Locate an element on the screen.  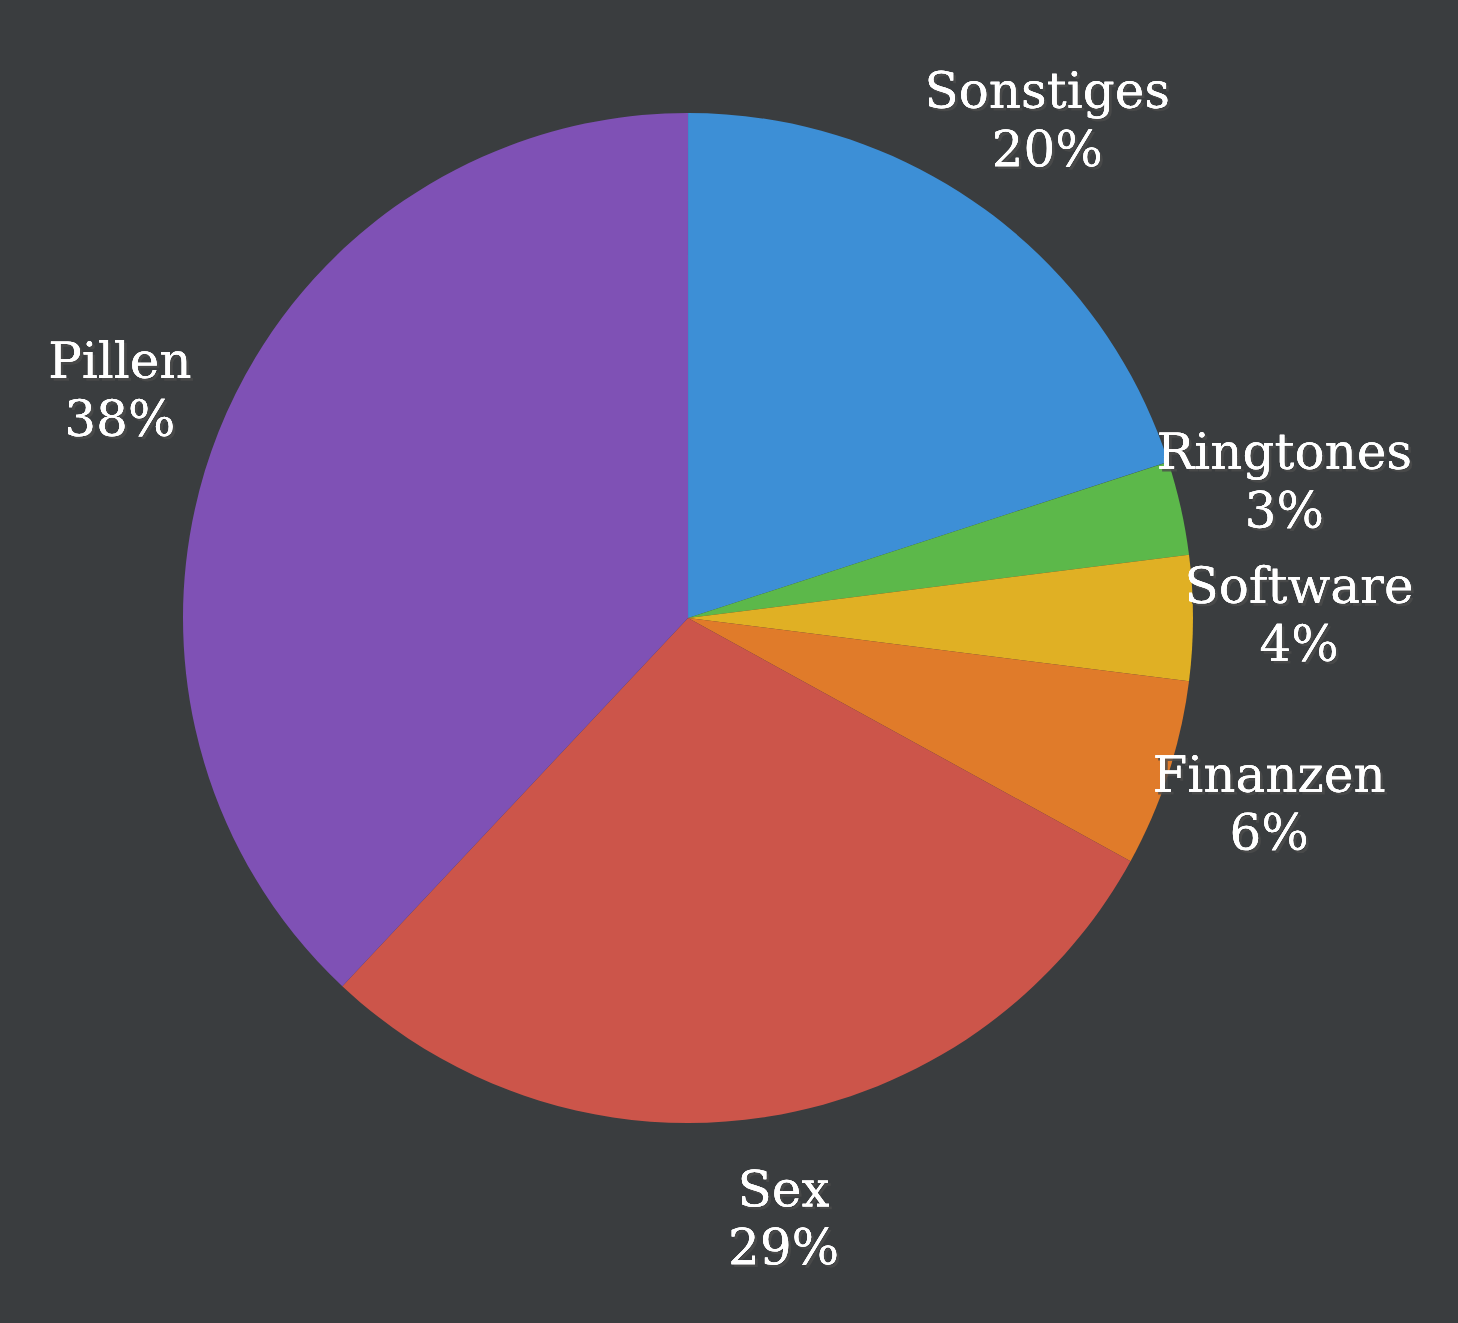
data-label: 38% is located at coordinates (122, 419).